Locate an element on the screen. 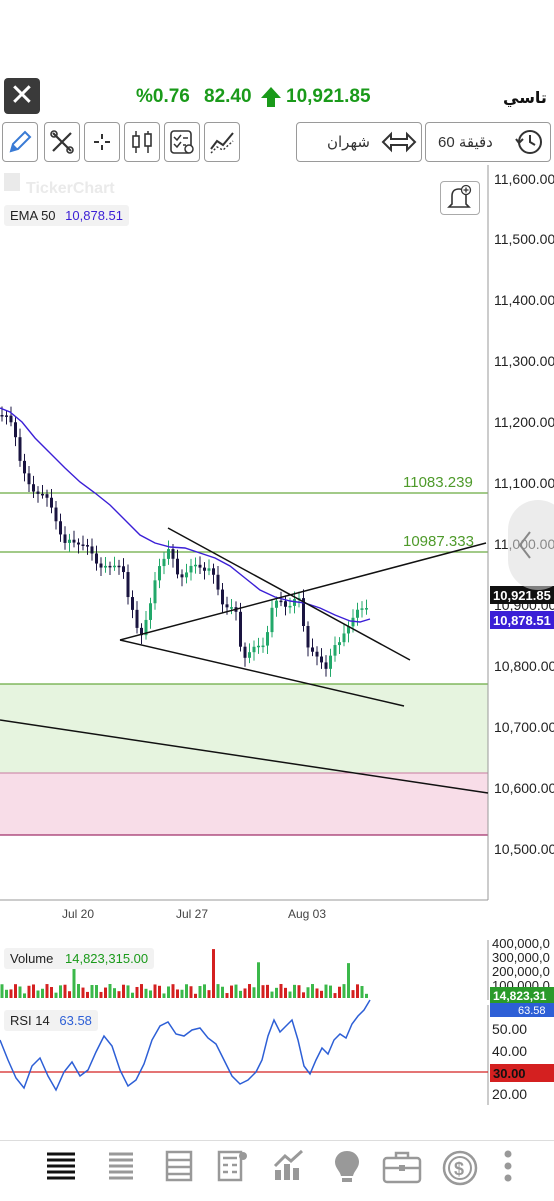  bottom-tab-bar is located at coordinates (277, 1170).